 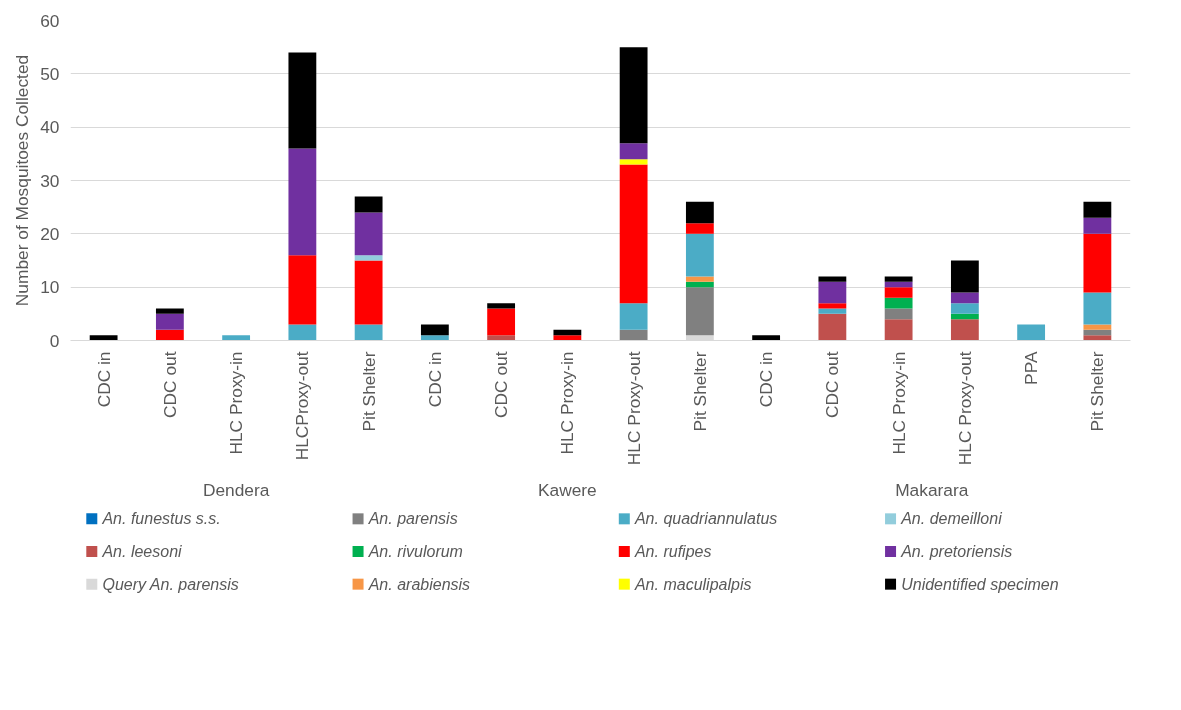 I want to click on legend-label: An. pretoriensis, so click(x=956, y=551).